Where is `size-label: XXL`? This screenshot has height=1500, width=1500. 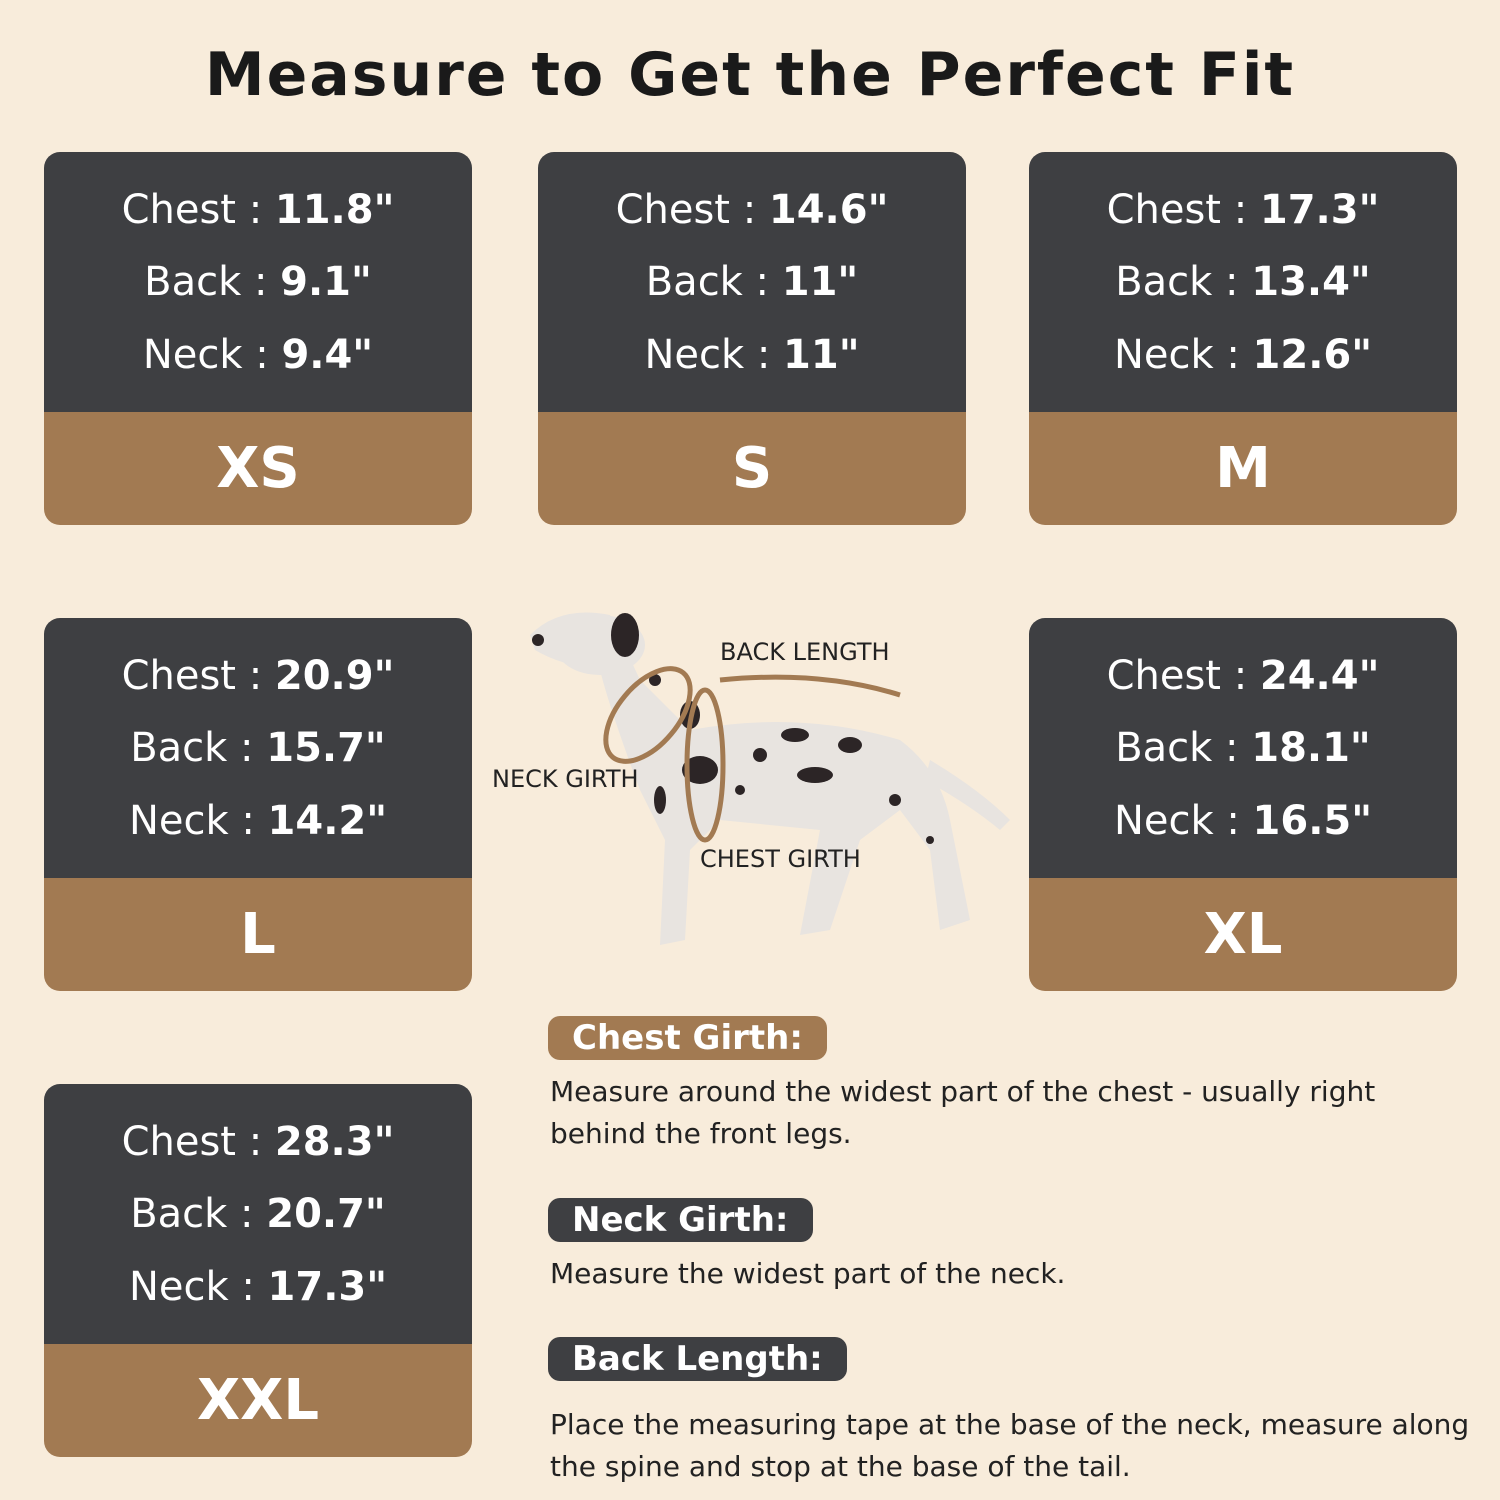
size-label: XXL is located at coordinates (258, 1400).